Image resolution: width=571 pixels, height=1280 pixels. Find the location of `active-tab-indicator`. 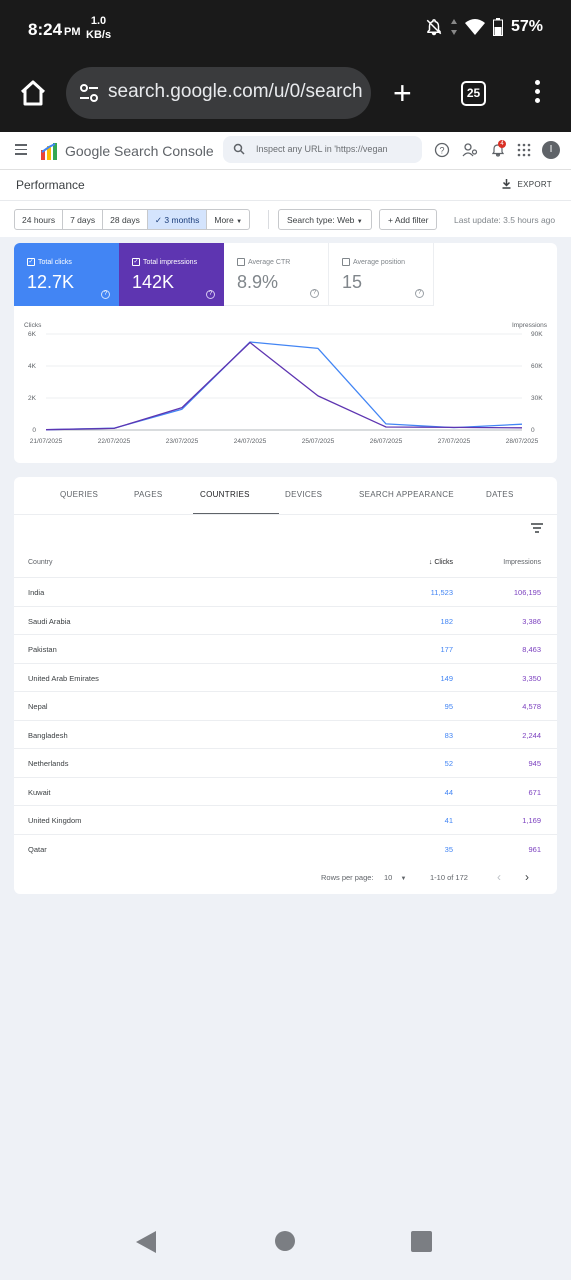

active-tab-indicator is located at coordinates (236, 514).